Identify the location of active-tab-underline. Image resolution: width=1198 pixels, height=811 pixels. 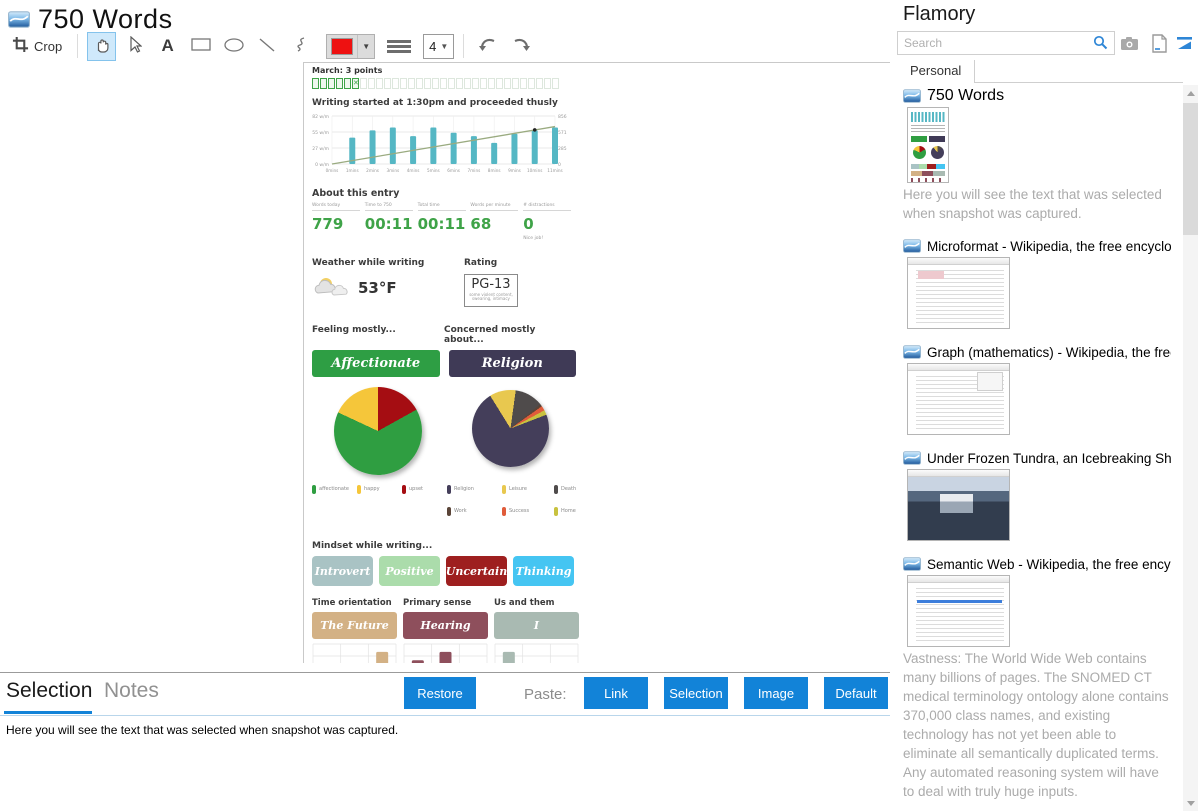
(48, 712).